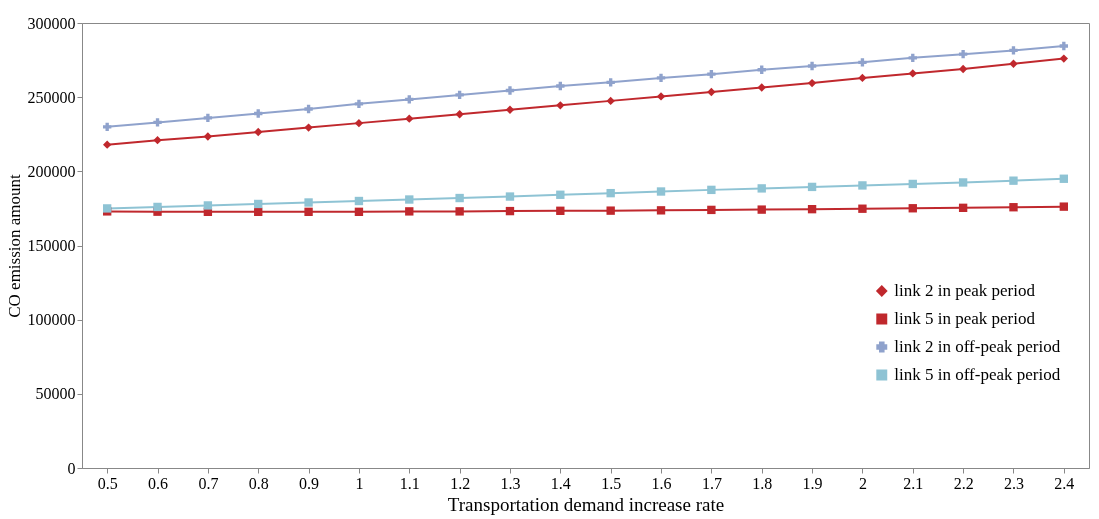 The image size is (1099, 519). Describe the element at coordinates (812, 483) in the screenshot. I see `x-tick-label: 1.9` at that location.